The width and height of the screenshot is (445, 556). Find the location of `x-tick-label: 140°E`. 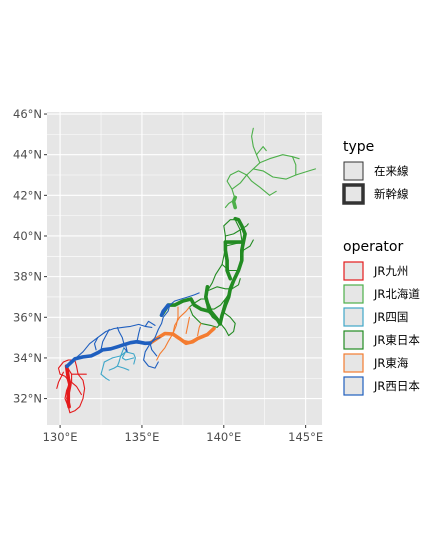

x-tick-label: 140°E is located at coordinates (223, 437).